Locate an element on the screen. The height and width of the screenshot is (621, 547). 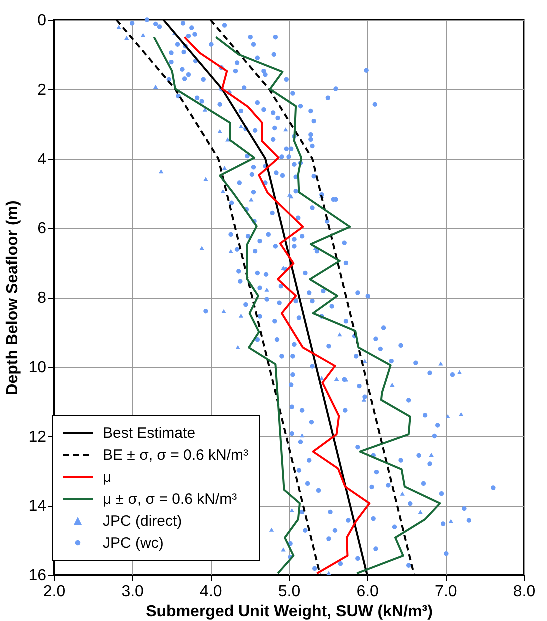
legend-label: μ is located at coordinates (107, 477).